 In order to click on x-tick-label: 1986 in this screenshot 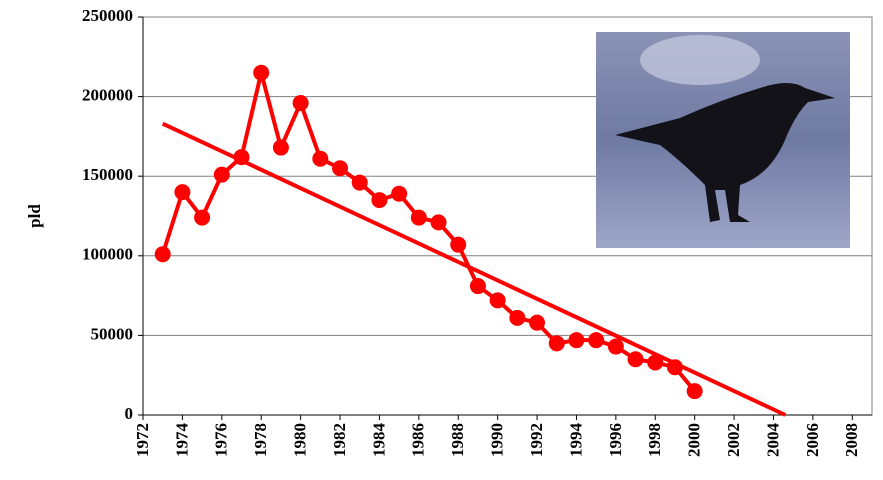, I will do `click(418, 440)`.